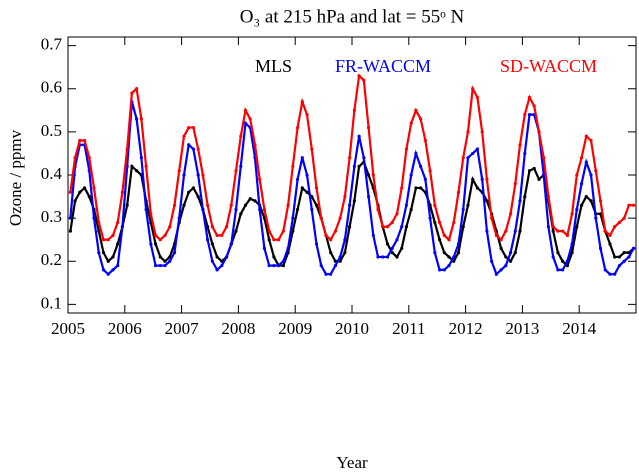 This screenshot has height=473, width=639. What do you see at coordinates (295, 328) in the screenshot?
I see `x-tick-label: 2009` at bounding box center [295, 328].